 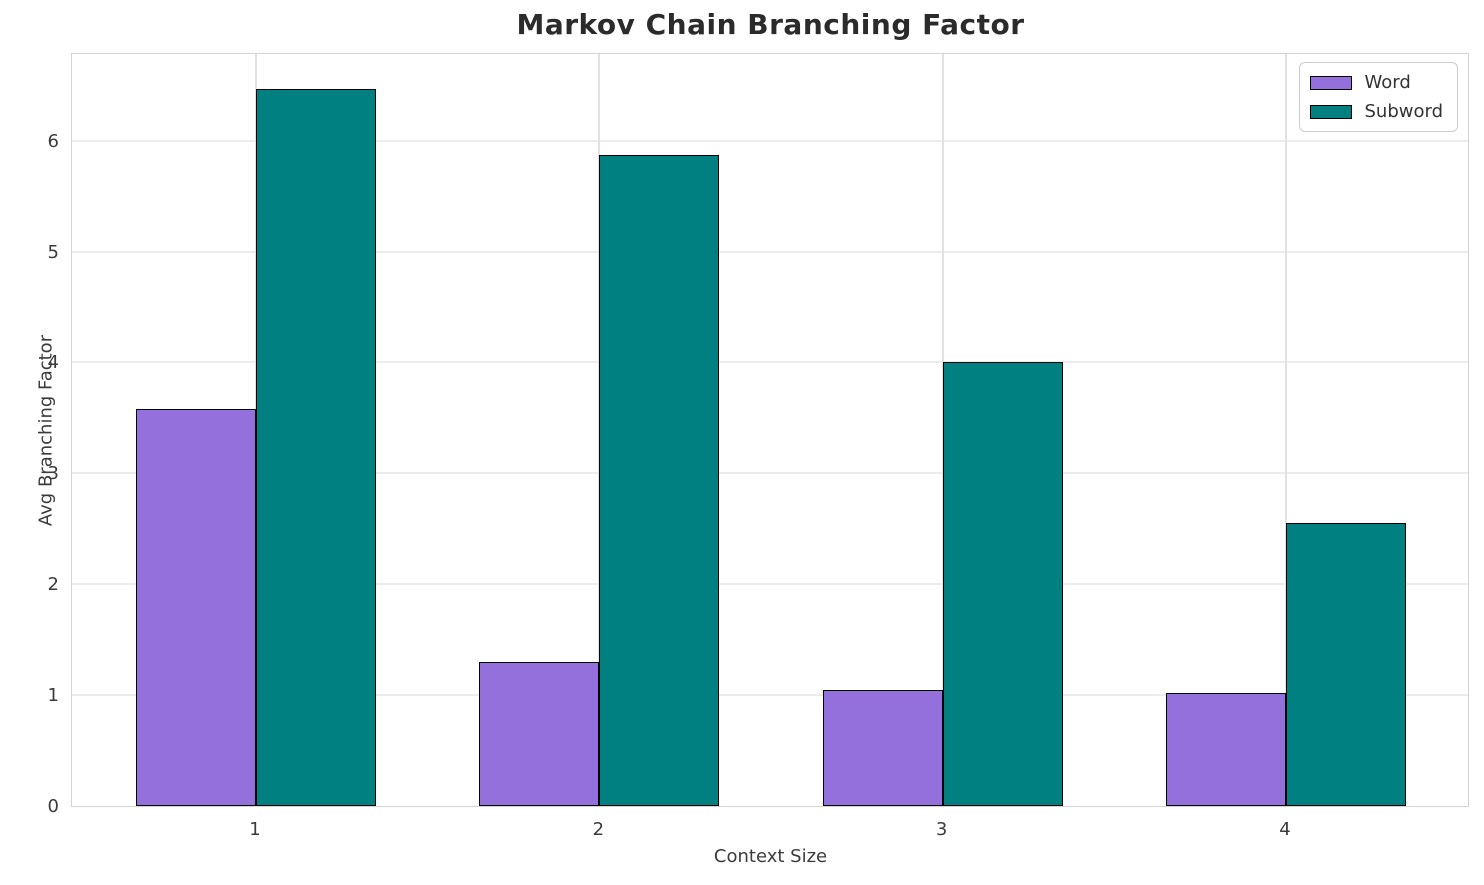 I want to click on y-tick-1: 1, so click(x=53, y=696).